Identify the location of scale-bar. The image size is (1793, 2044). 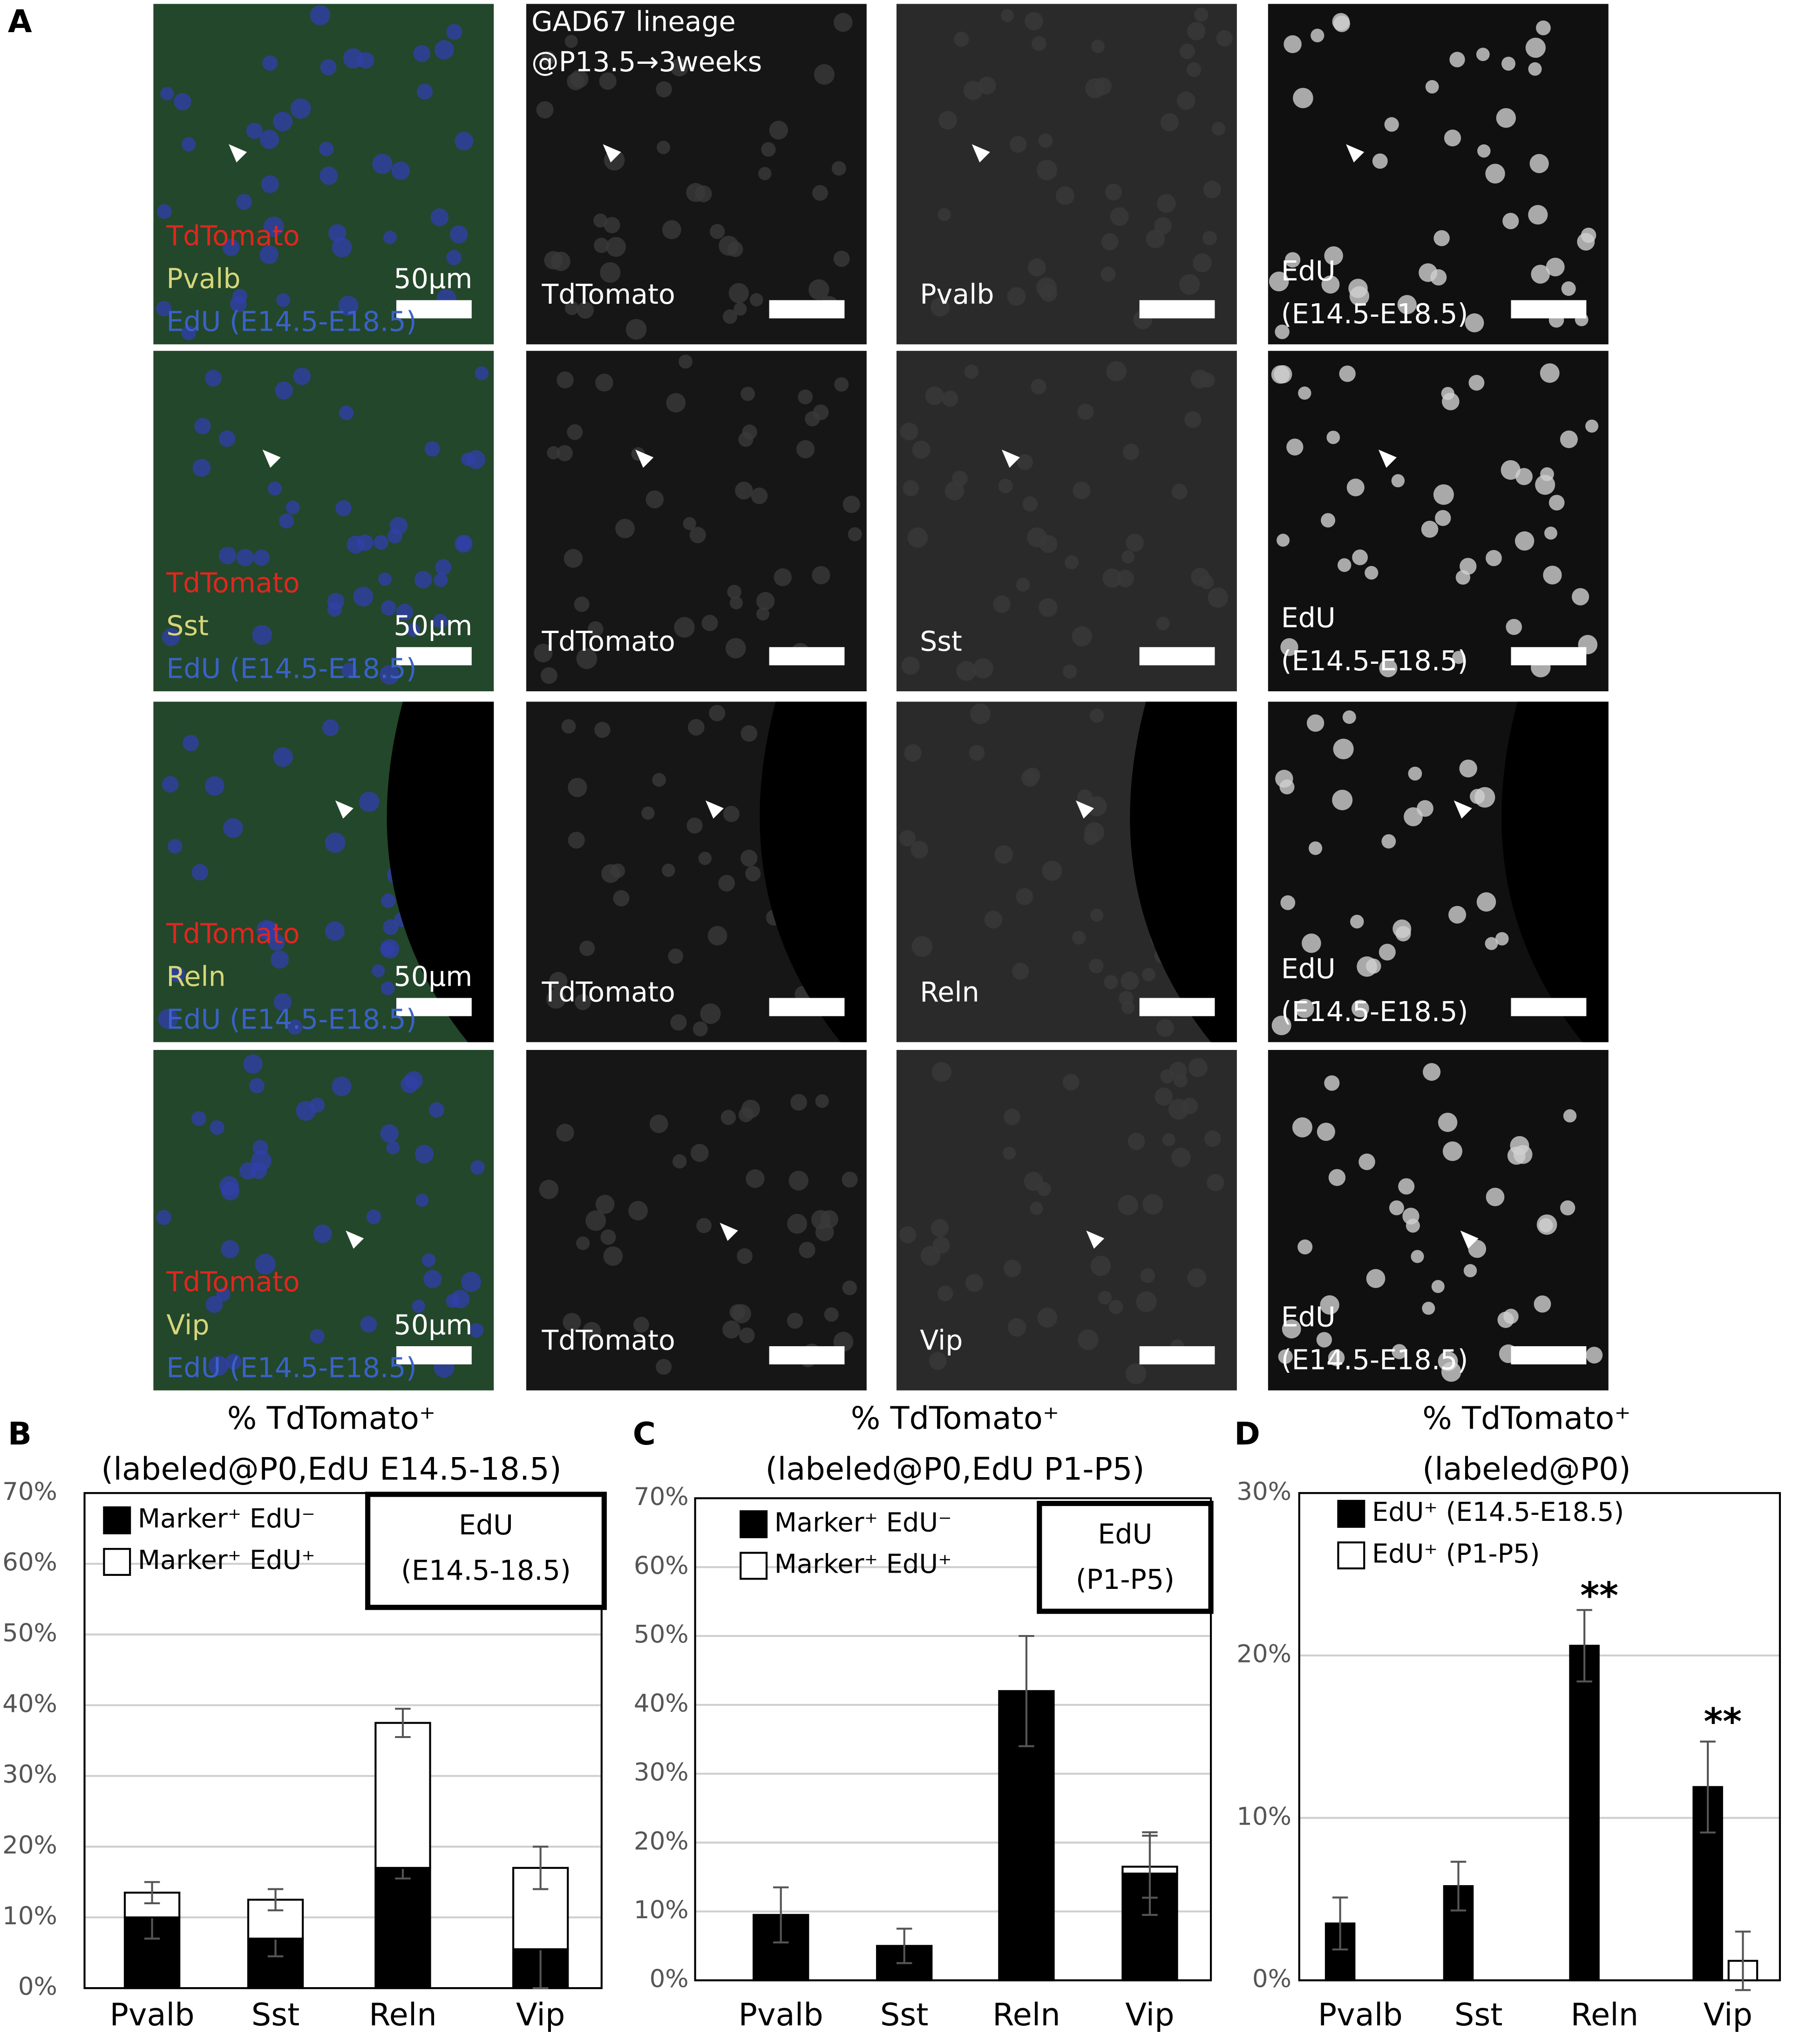
(807, 1355).